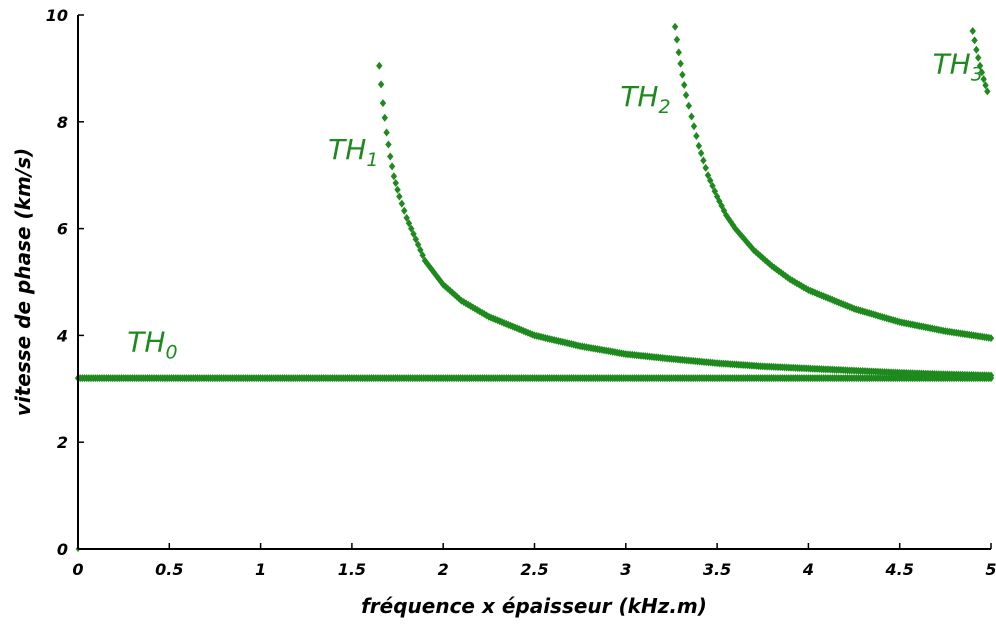  Describe the element at coordinates (23, 282) in the screenshot. I see `y-axis-label: vitesse de phase (km/s)` at that location.